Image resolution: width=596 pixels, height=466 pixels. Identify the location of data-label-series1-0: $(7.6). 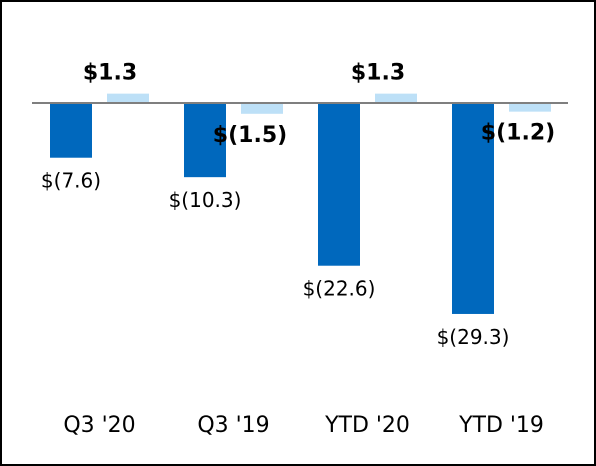
(71, 181).